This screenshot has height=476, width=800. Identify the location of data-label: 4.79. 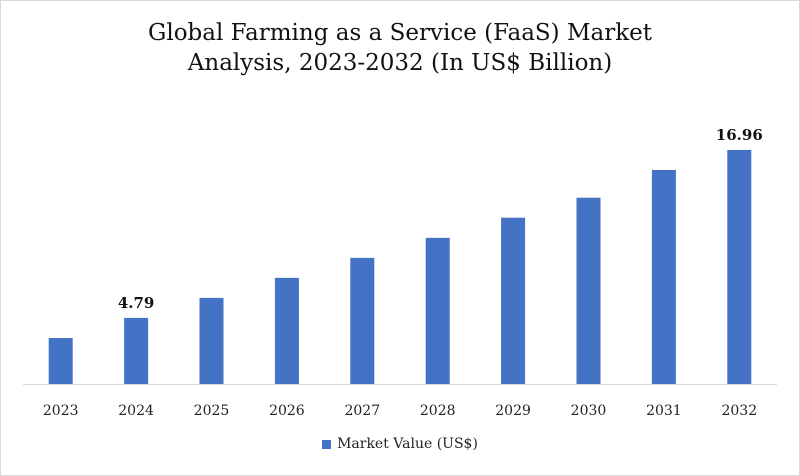
(136, 303).